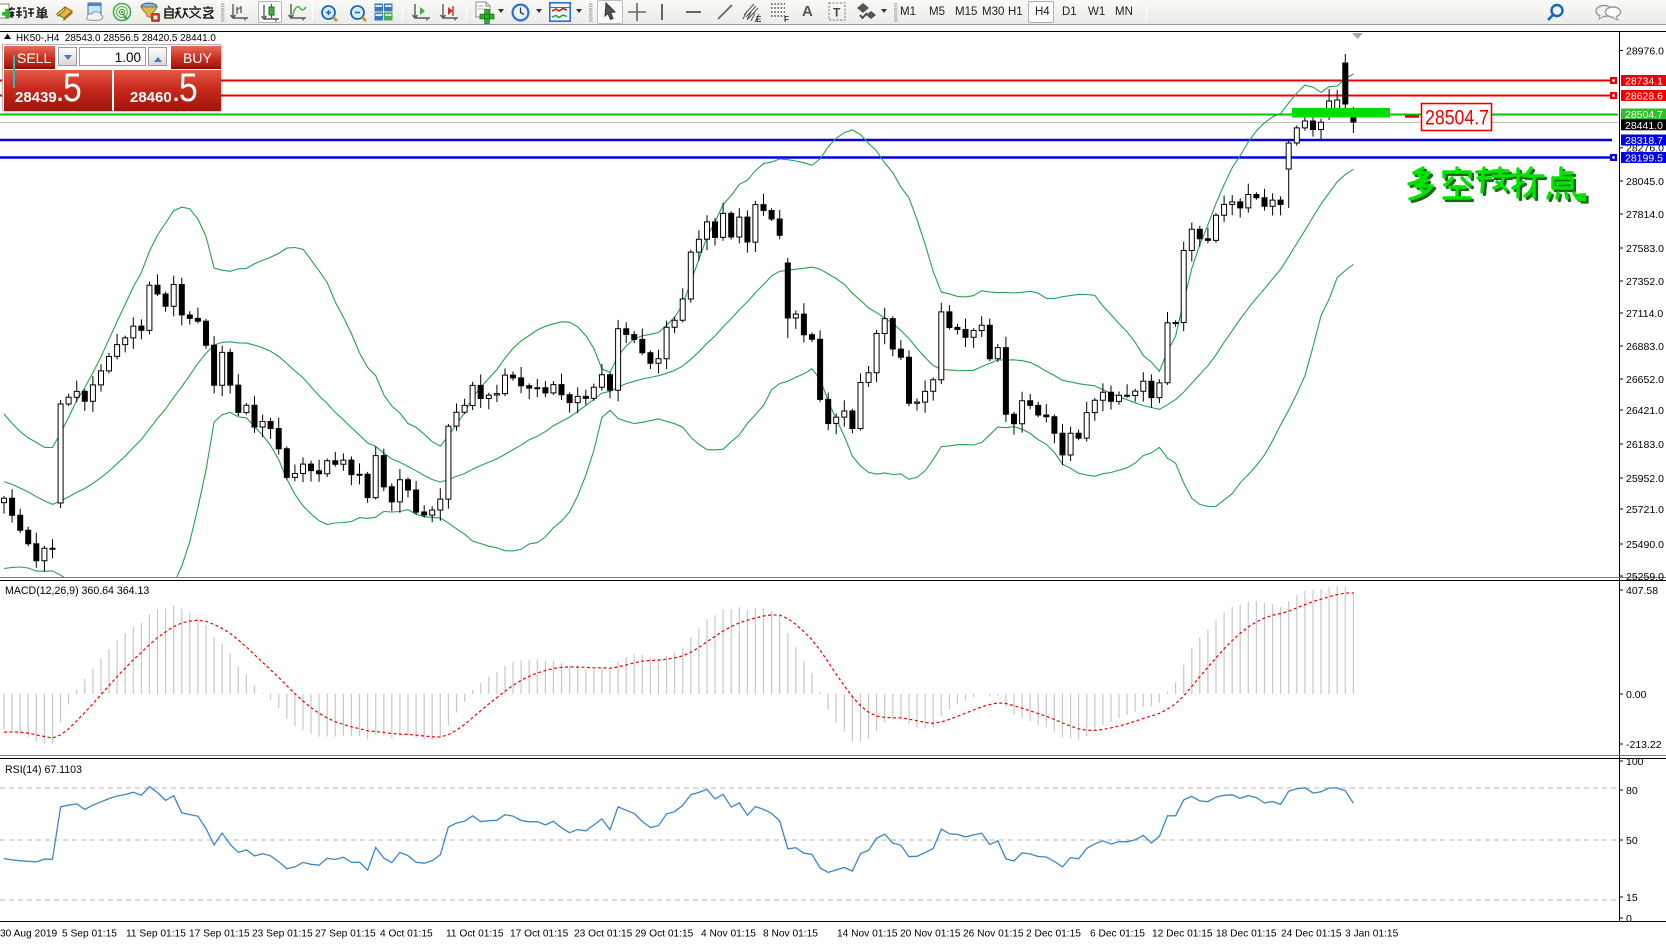 The image size is (1666, 949). What do you see at coordinates (867, 934) in the screenshot?
I see `svg-text: 14 Nov 01:15` at bounding box center [867, 934].